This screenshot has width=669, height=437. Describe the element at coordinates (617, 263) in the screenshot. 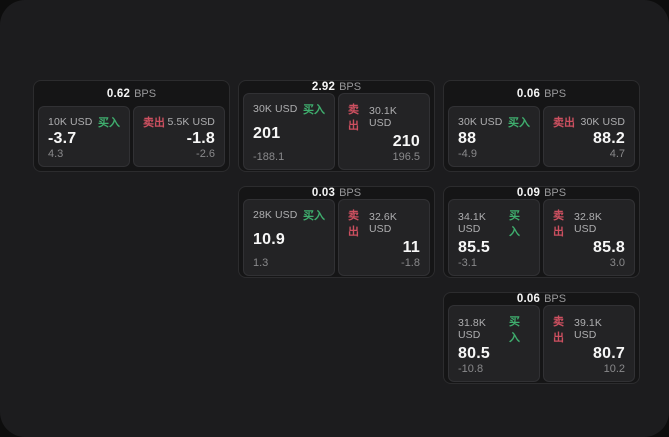

I see `sell-sub-value: 3.0` at that location.